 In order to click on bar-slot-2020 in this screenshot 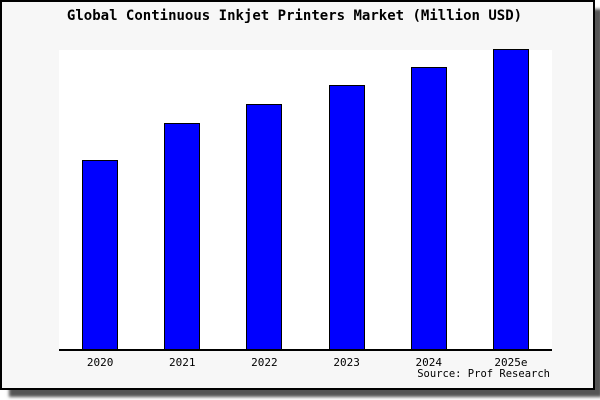, I will do `click(100, 199)`.